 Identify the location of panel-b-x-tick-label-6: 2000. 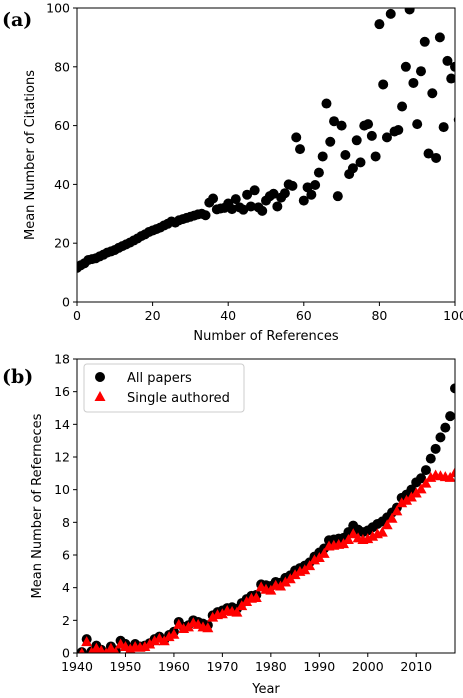
(368, 666).